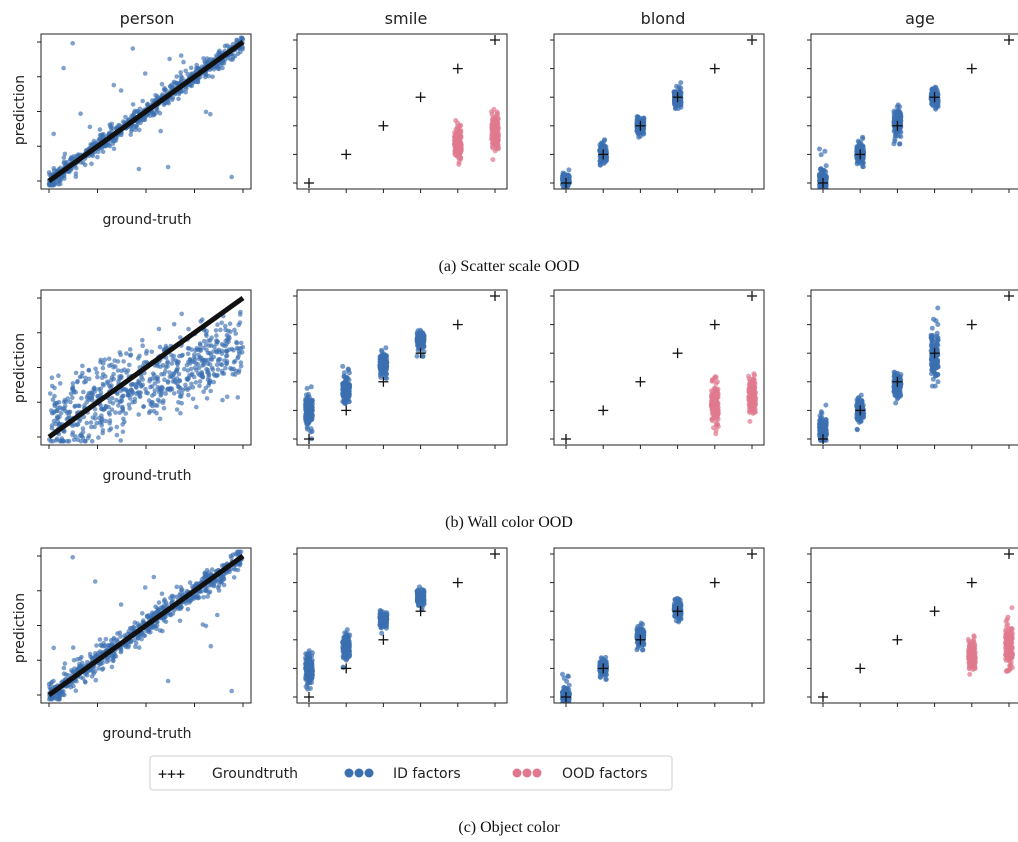 This screenshot has width=1018, height=842. Describe the element at coordinates (20, 368) in the screenshot. I see `ylabel-row-b: prediction` at that location.